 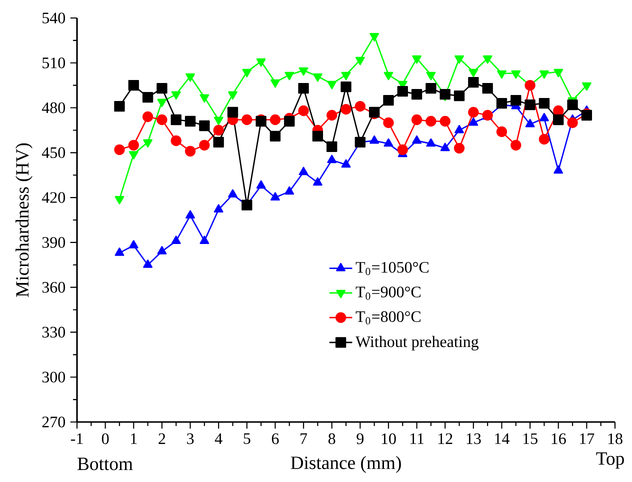 I want to click on x-tick-label: 2, so click(x=162, y=438).